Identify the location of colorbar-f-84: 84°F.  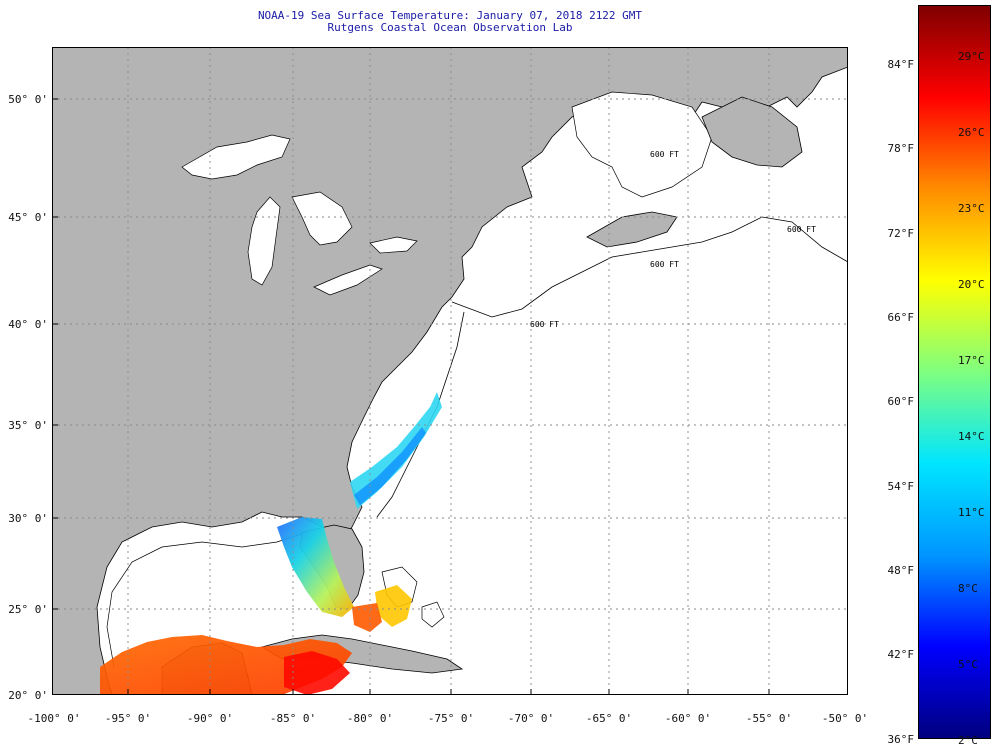
(901, 64).